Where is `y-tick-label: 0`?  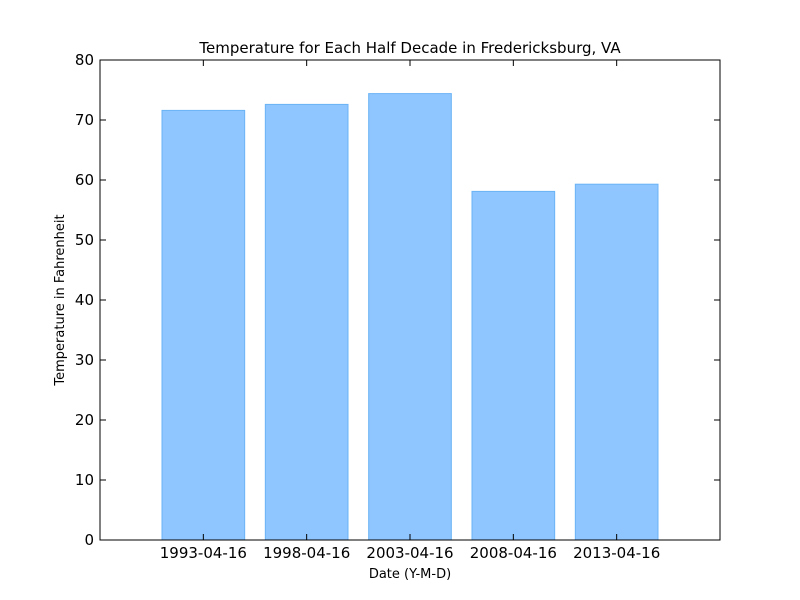 y-tick-label: 0 is located at coordinates (89, 540).